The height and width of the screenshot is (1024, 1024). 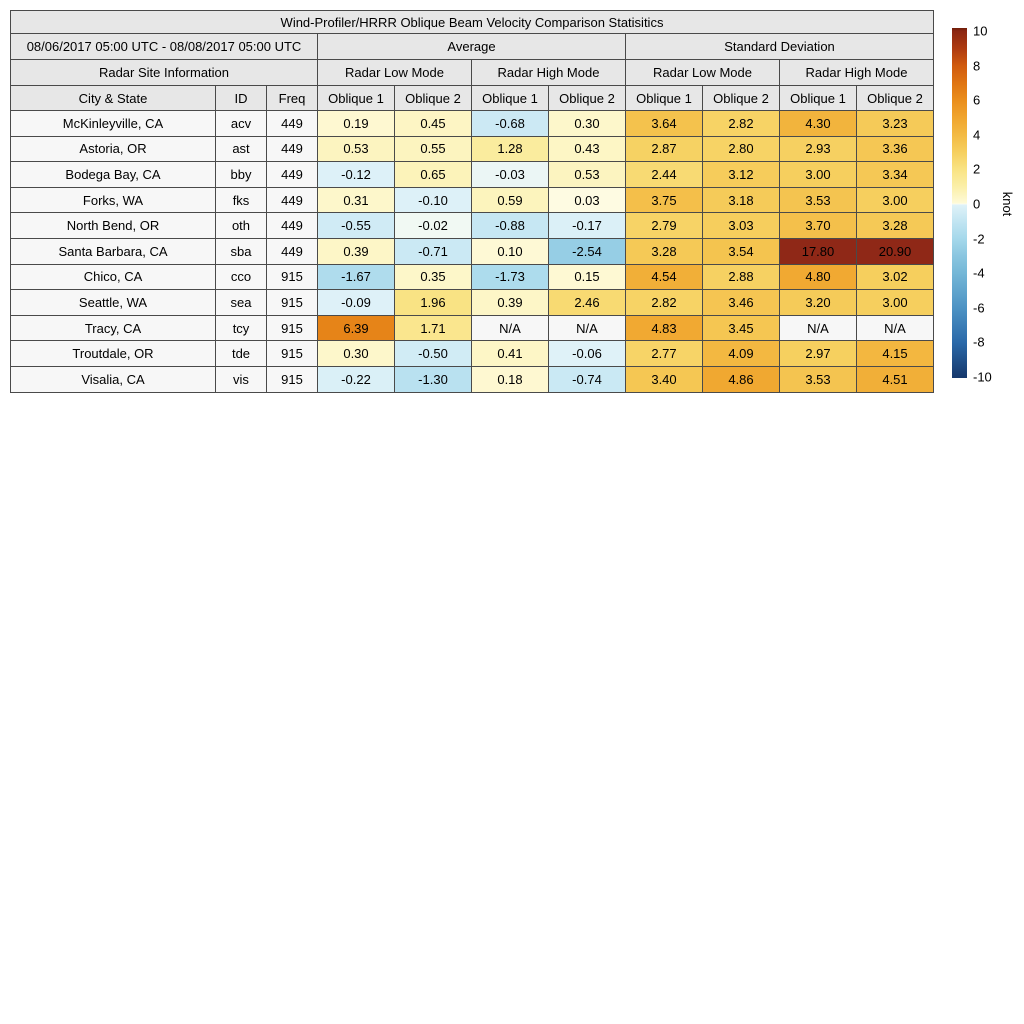 I want to click on value-cell: 1.71, so click(x=433, y=328).